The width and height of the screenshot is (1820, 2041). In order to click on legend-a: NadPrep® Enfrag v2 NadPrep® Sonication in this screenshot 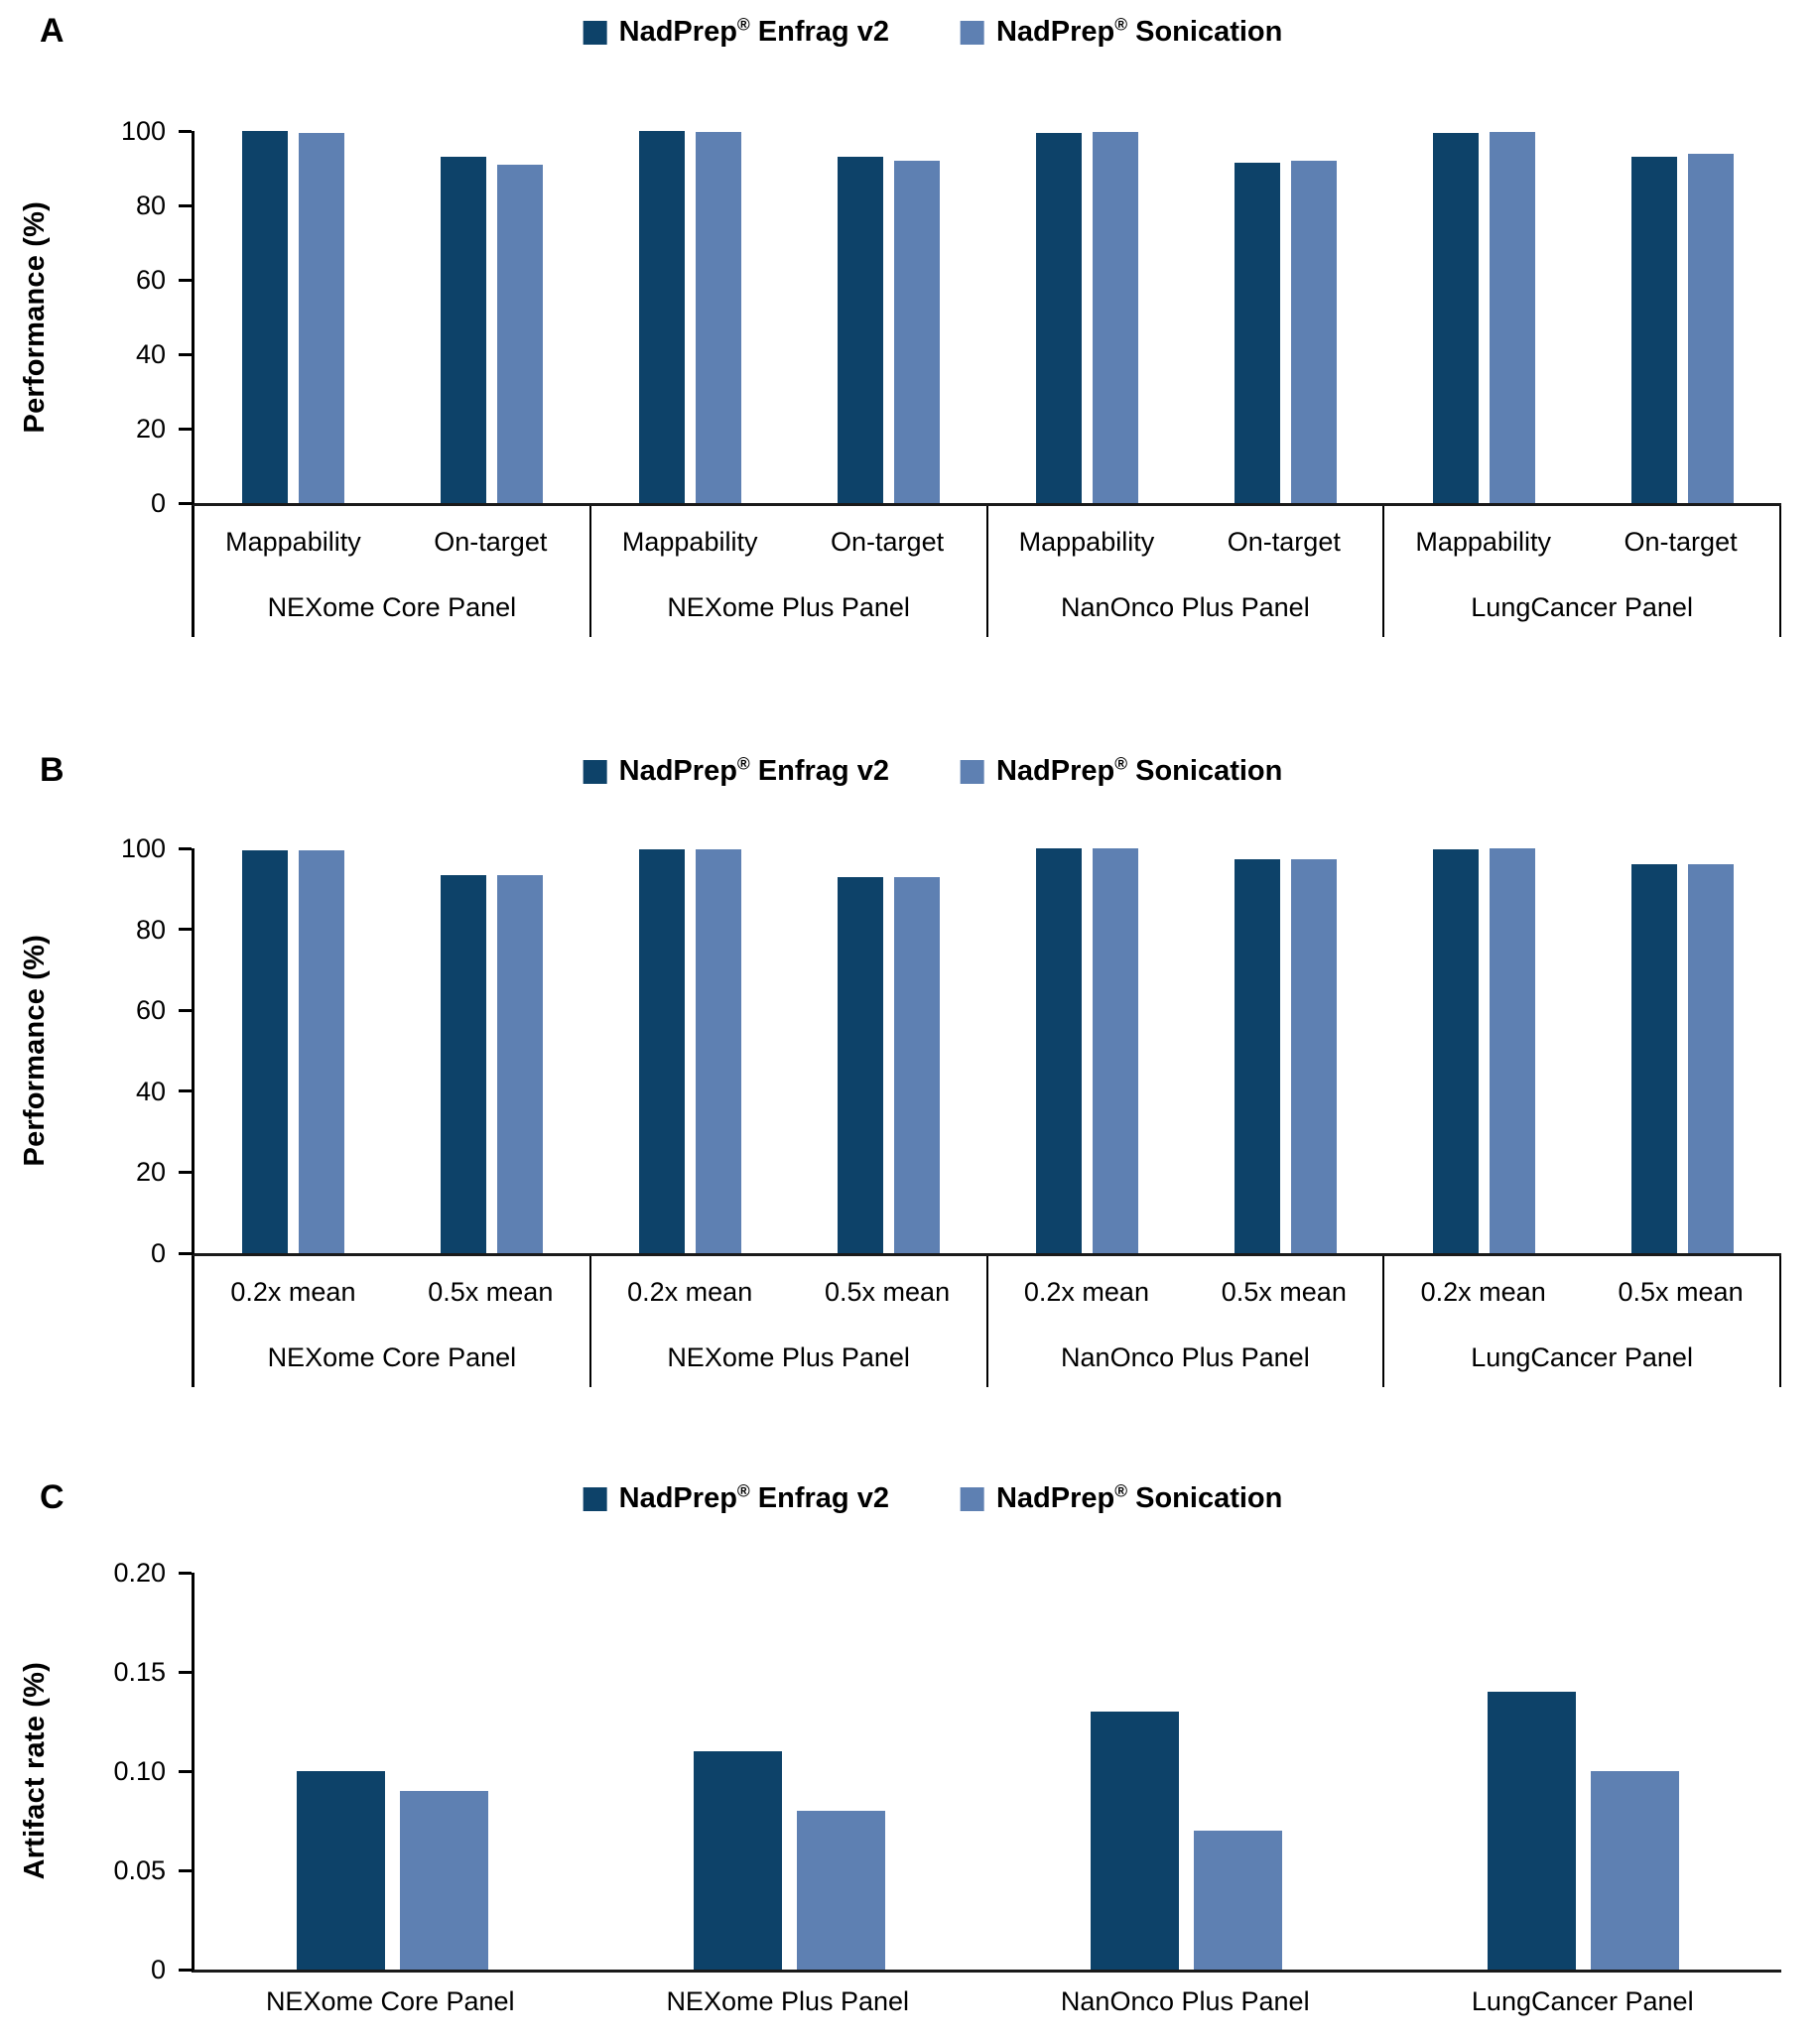, I will do `click(933, 31)`.